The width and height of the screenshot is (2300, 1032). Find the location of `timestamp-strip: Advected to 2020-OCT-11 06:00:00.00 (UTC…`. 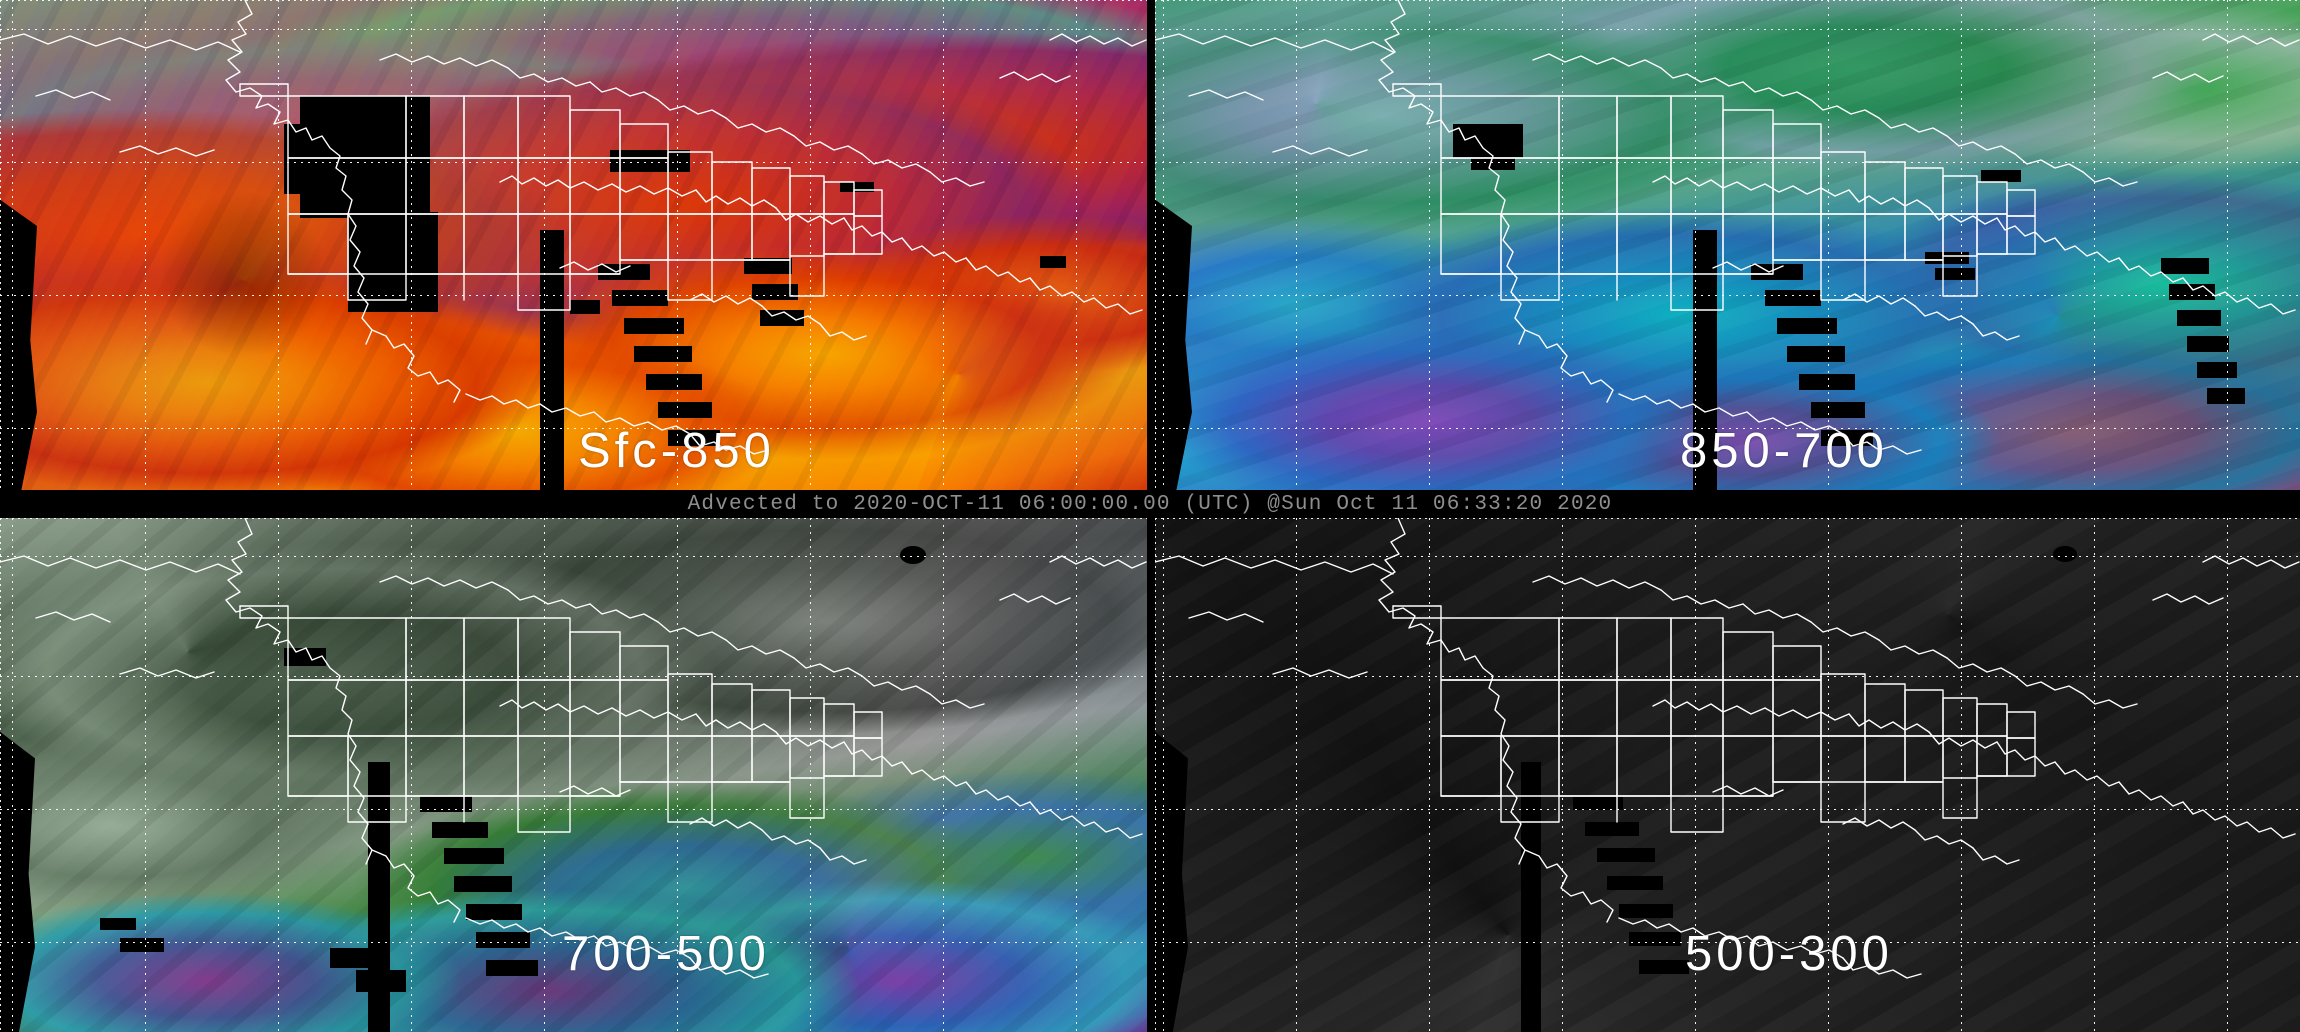

timestamp-strip: Advected to 2020-OCT-11 06:00:00.00 (UTC… is located at coordinates (1150, 504).